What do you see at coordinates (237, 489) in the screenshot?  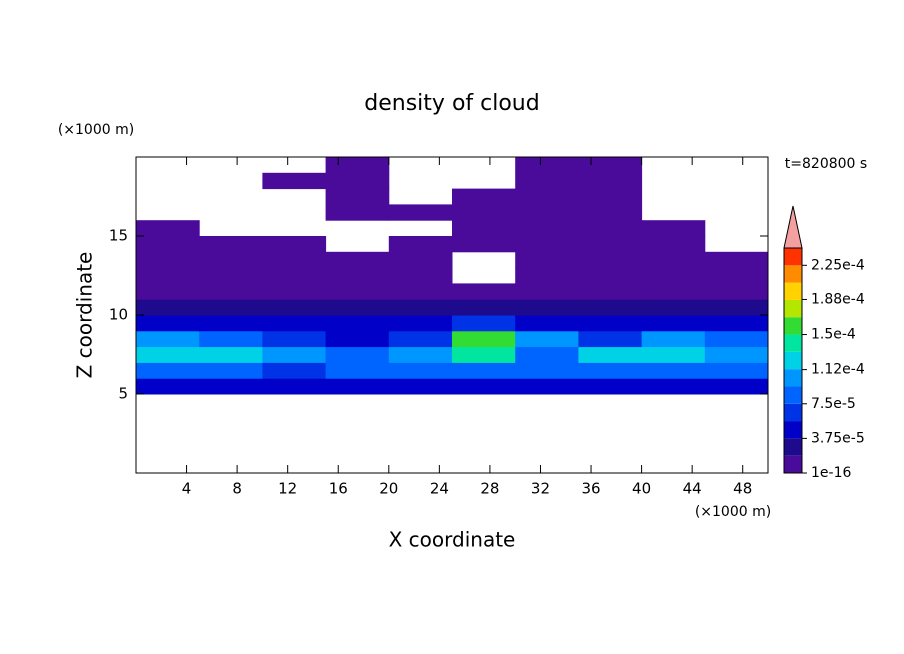 I see `x-tick-label: 8` at bounding box center [237, 489].